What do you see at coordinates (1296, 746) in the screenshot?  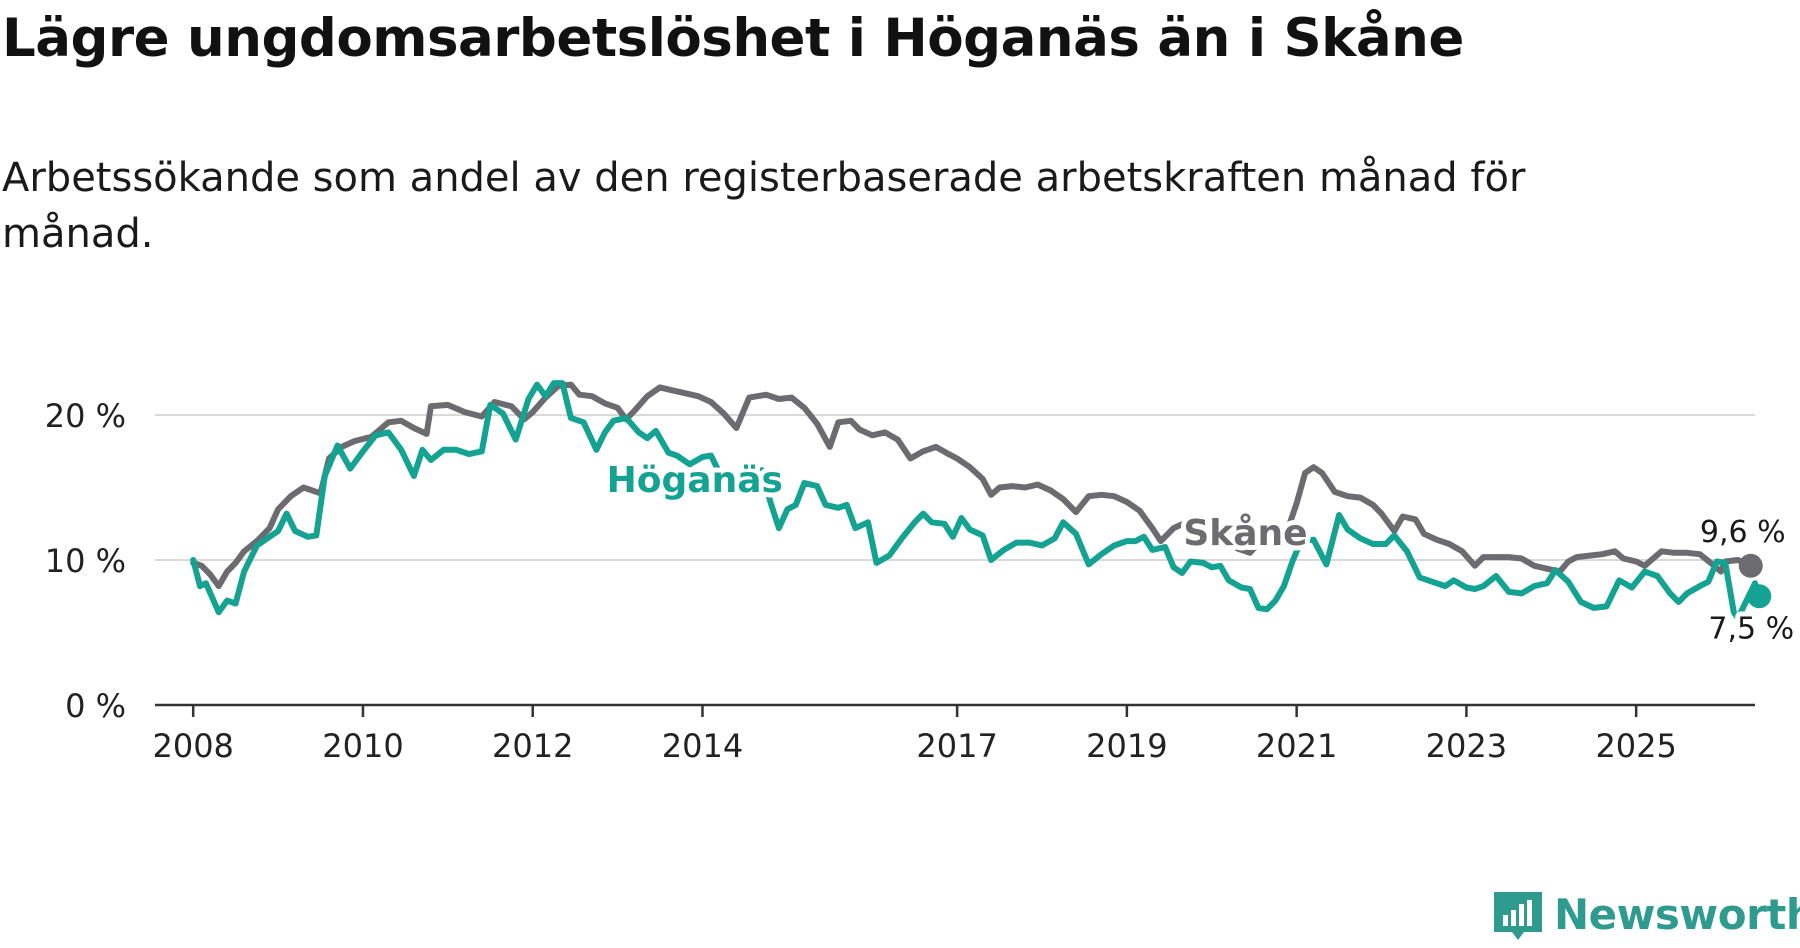 I see `x-tick-label: 2021` at bounding box center [1296, 746].